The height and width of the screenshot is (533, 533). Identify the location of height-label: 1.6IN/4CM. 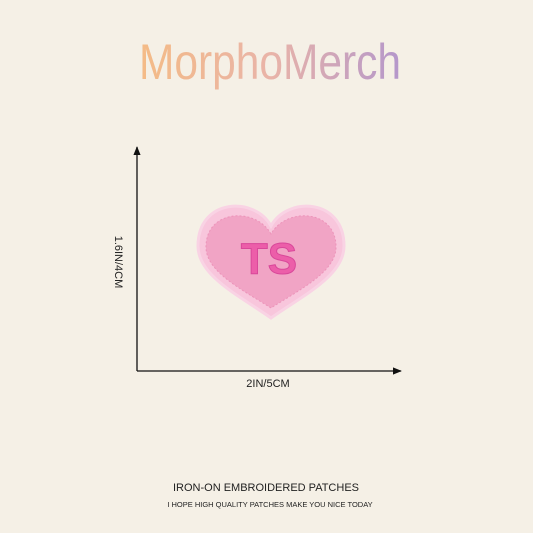
(118, 262).